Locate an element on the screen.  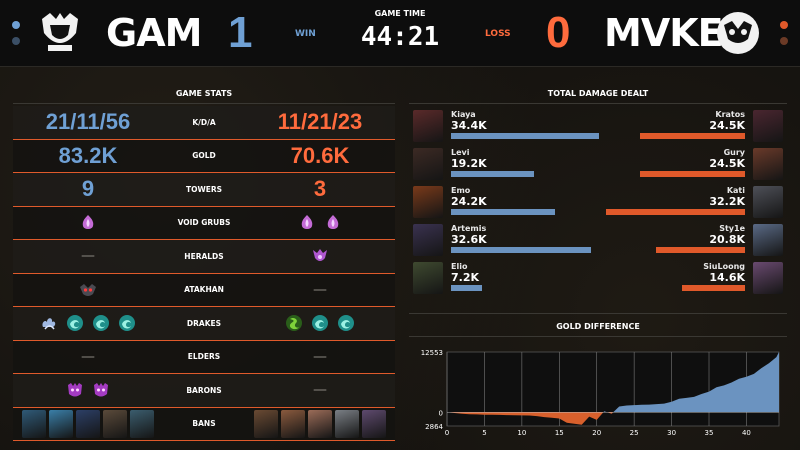
x-tick-label: 40 is located at coordinates (746, 433).